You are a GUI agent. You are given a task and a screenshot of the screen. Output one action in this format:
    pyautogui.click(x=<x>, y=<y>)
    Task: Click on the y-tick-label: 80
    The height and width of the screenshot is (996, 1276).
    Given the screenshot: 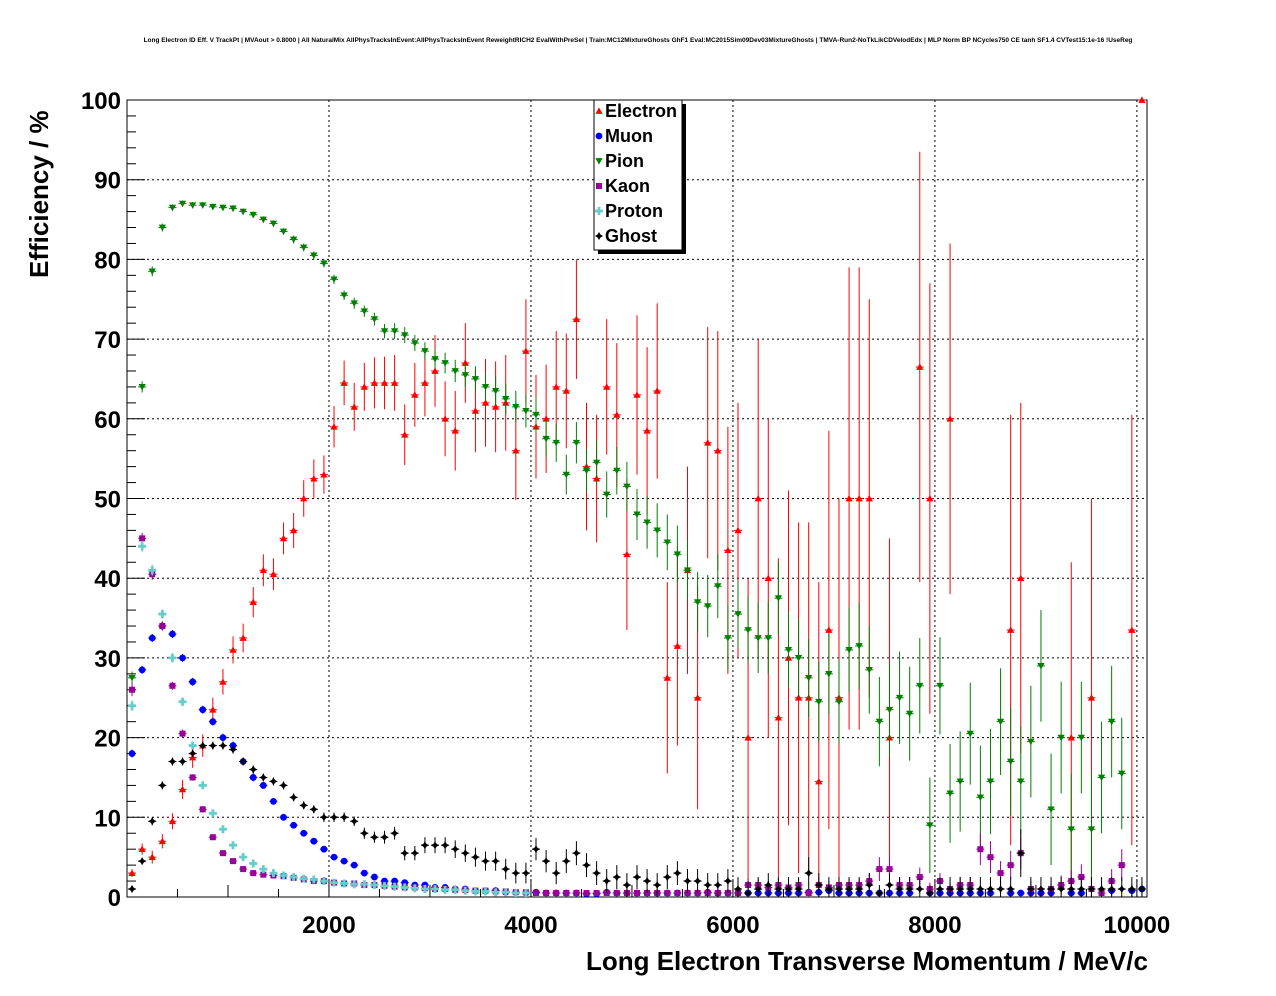 What is the action you would take?
    pyautogui.click(x=107, y=260)
    